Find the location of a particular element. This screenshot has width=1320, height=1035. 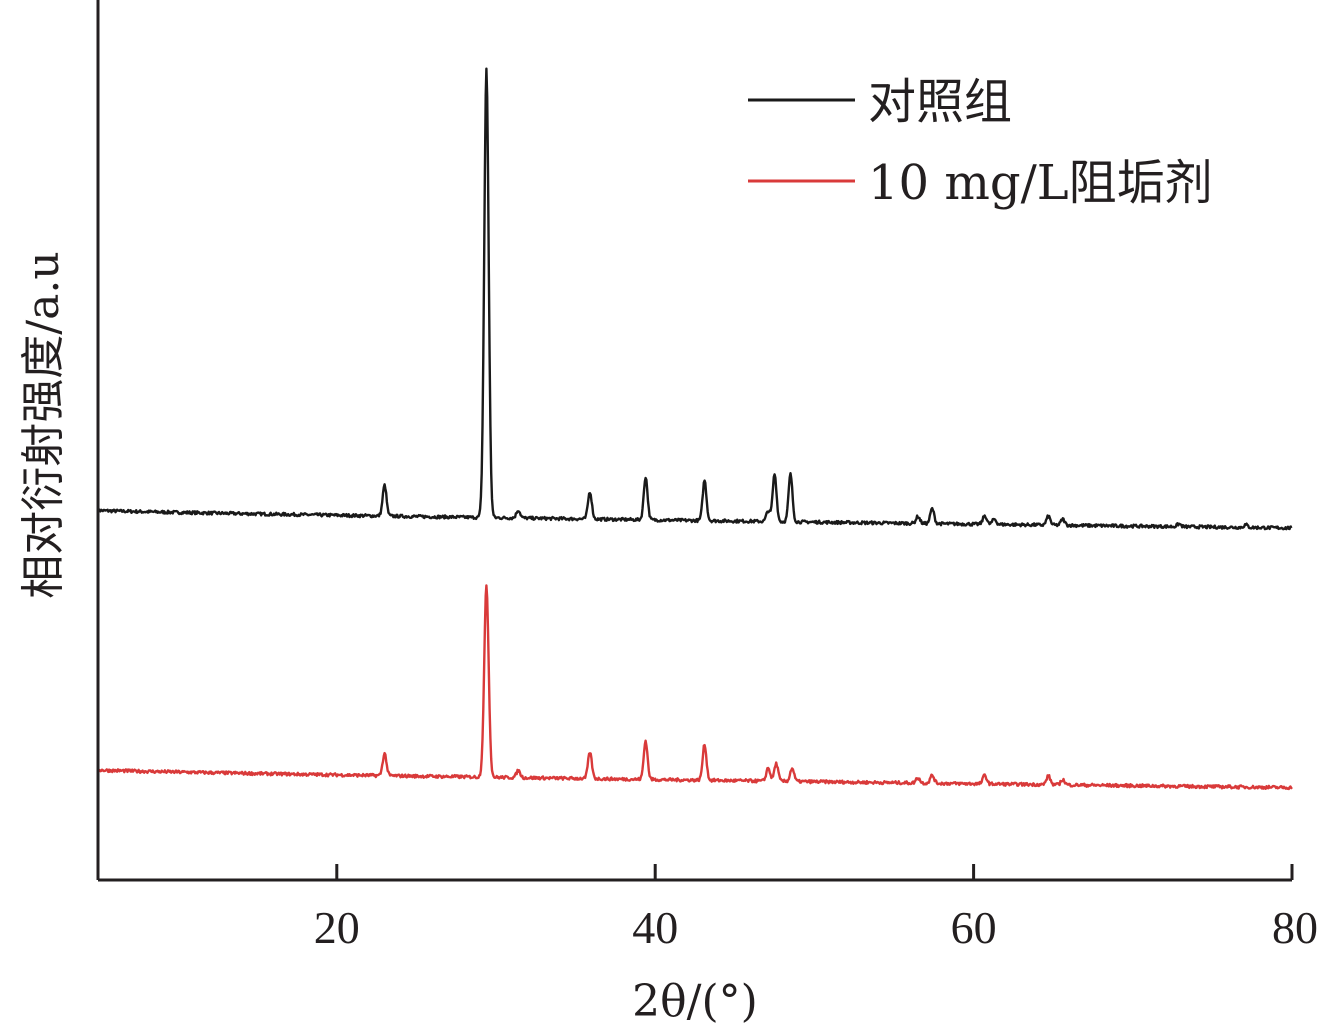

x-ticks: 20 40 60 80 is located at coordinates (816, 908).